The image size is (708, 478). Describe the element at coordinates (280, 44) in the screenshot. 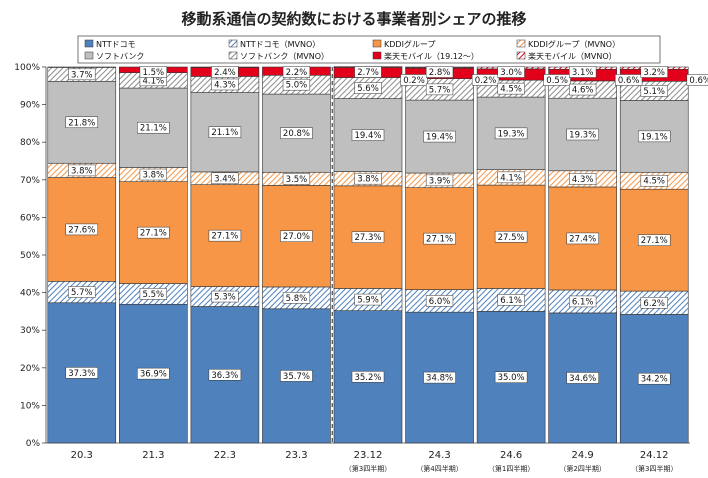

I see `legend-label: NTTドコモ（MVNO）` at that location.